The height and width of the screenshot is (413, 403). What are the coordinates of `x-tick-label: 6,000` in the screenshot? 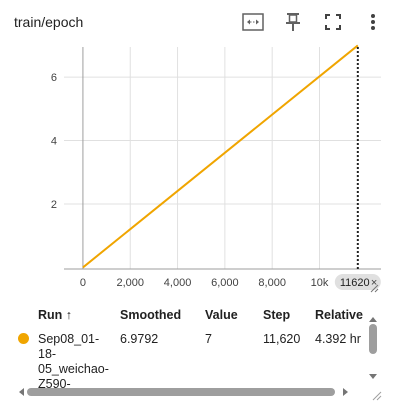 It's located at (225, 283).